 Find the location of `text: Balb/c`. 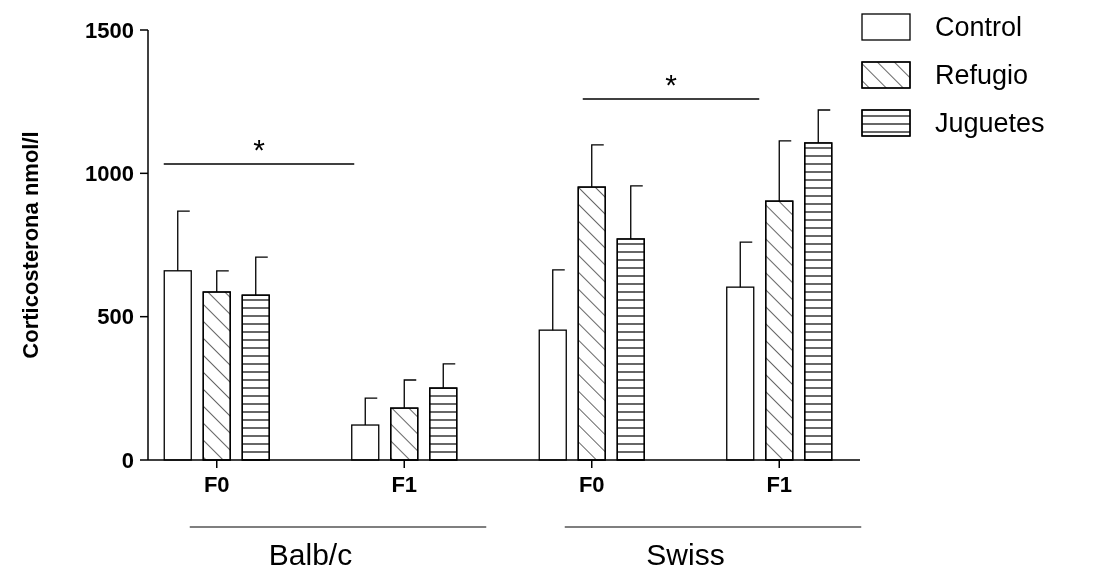

text: Balb/c is located at coordinates (310, 554).